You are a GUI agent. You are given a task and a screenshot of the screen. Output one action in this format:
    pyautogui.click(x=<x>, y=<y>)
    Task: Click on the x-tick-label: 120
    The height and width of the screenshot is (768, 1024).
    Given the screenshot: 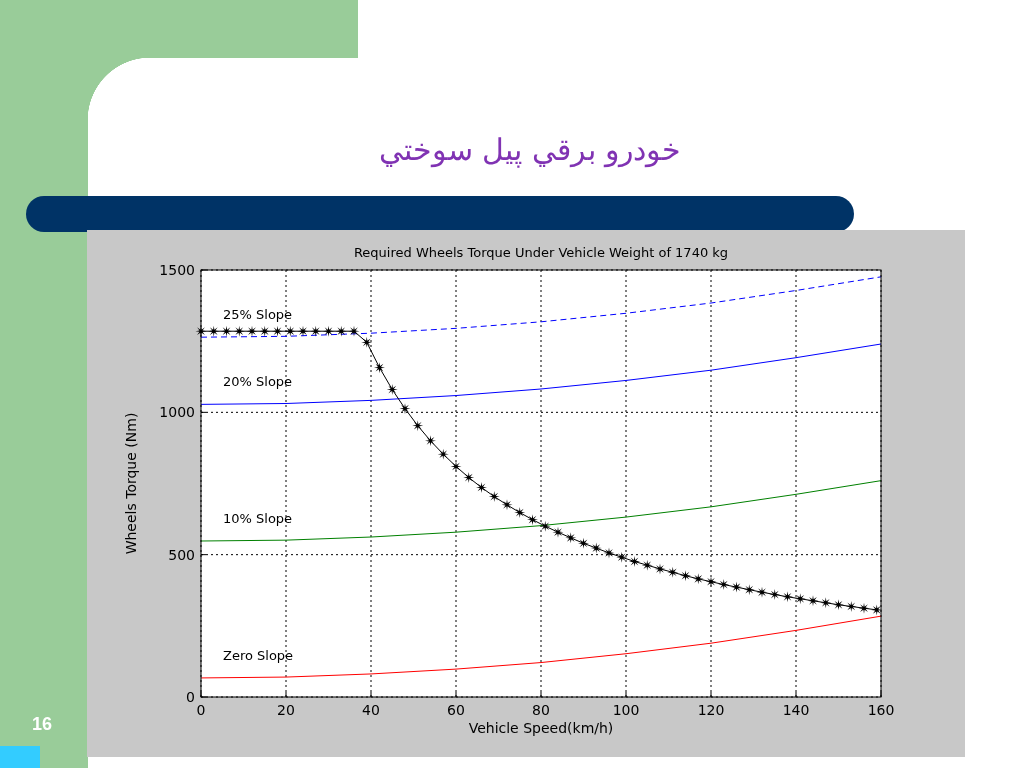 What is the action you would take?
    pyautogui.click(x=711, y=710)
    